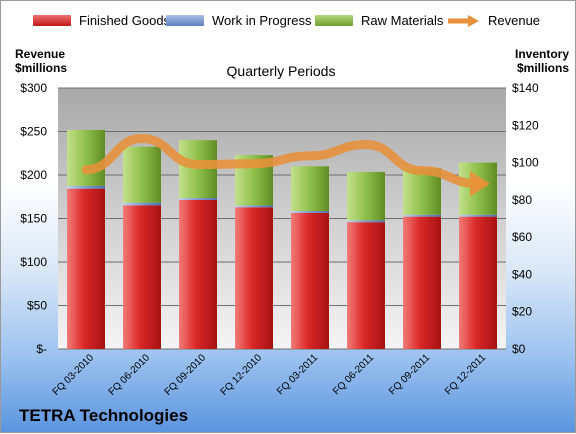  I want to click on left-axis-label: Revenue $millions, so click(41, 61).